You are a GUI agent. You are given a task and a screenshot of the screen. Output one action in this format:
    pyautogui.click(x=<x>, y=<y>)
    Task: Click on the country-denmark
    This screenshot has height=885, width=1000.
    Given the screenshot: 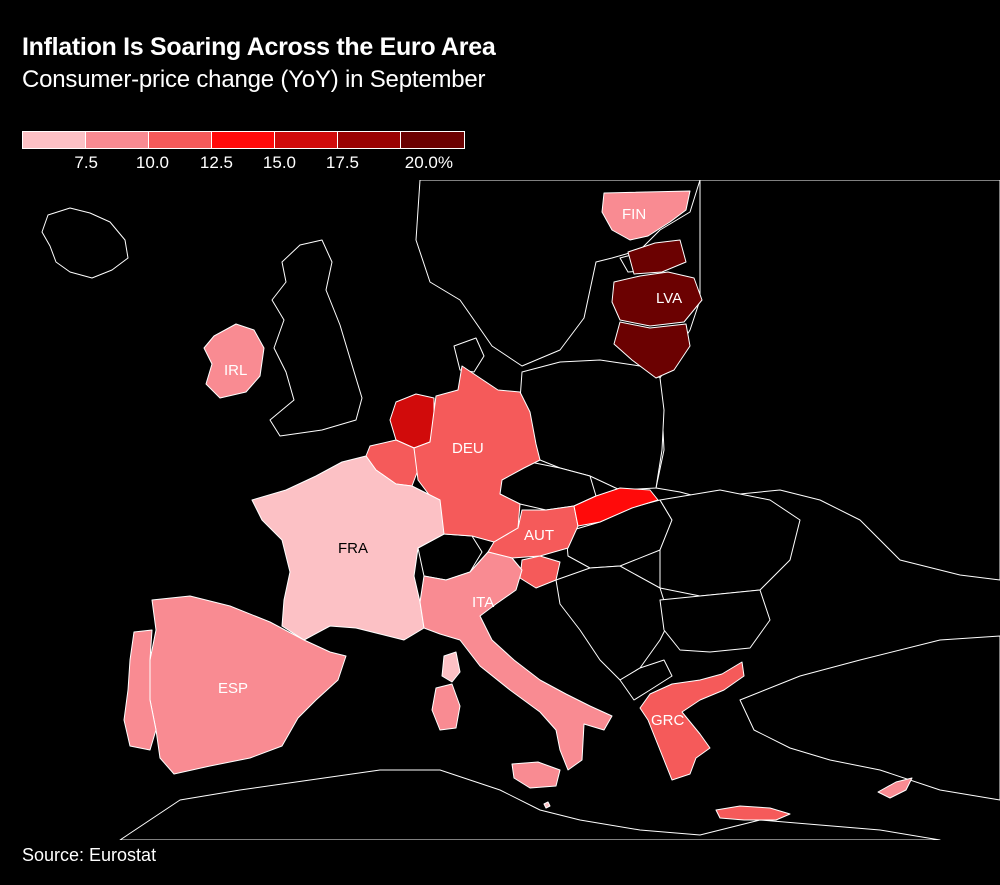 What is the action you would take?
    pyautogui.click(x=469, y=355)
    